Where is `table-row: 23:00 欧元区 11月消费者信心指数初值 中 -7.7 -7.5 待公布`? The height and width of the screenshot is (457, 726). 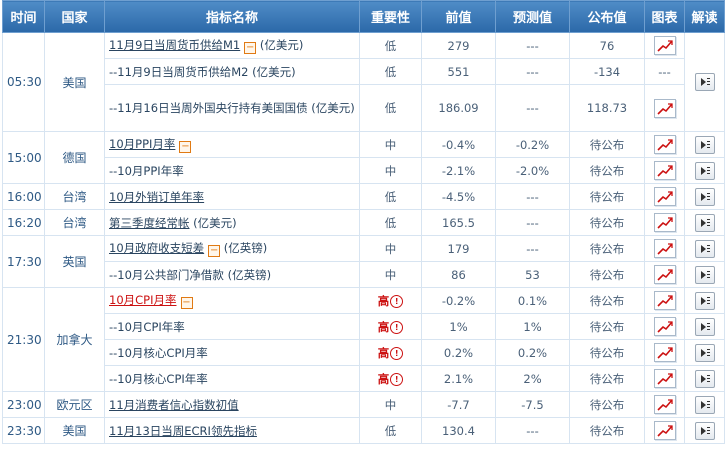 table-row: 23:00 欧元区 11月消费者信心指数初值 中 -7.7 -7.5 待公布 is located at coordinates (363, 404).